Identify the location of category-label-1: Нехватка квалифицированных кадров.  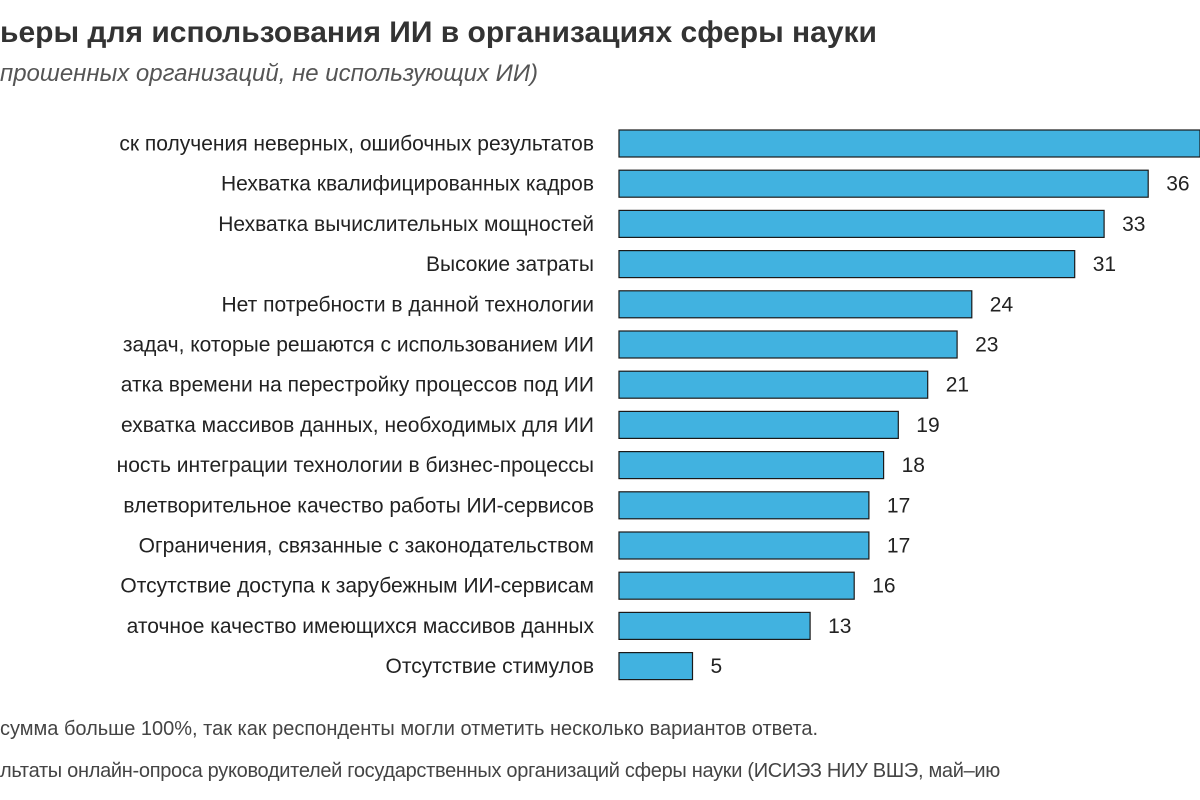
(407, 184).